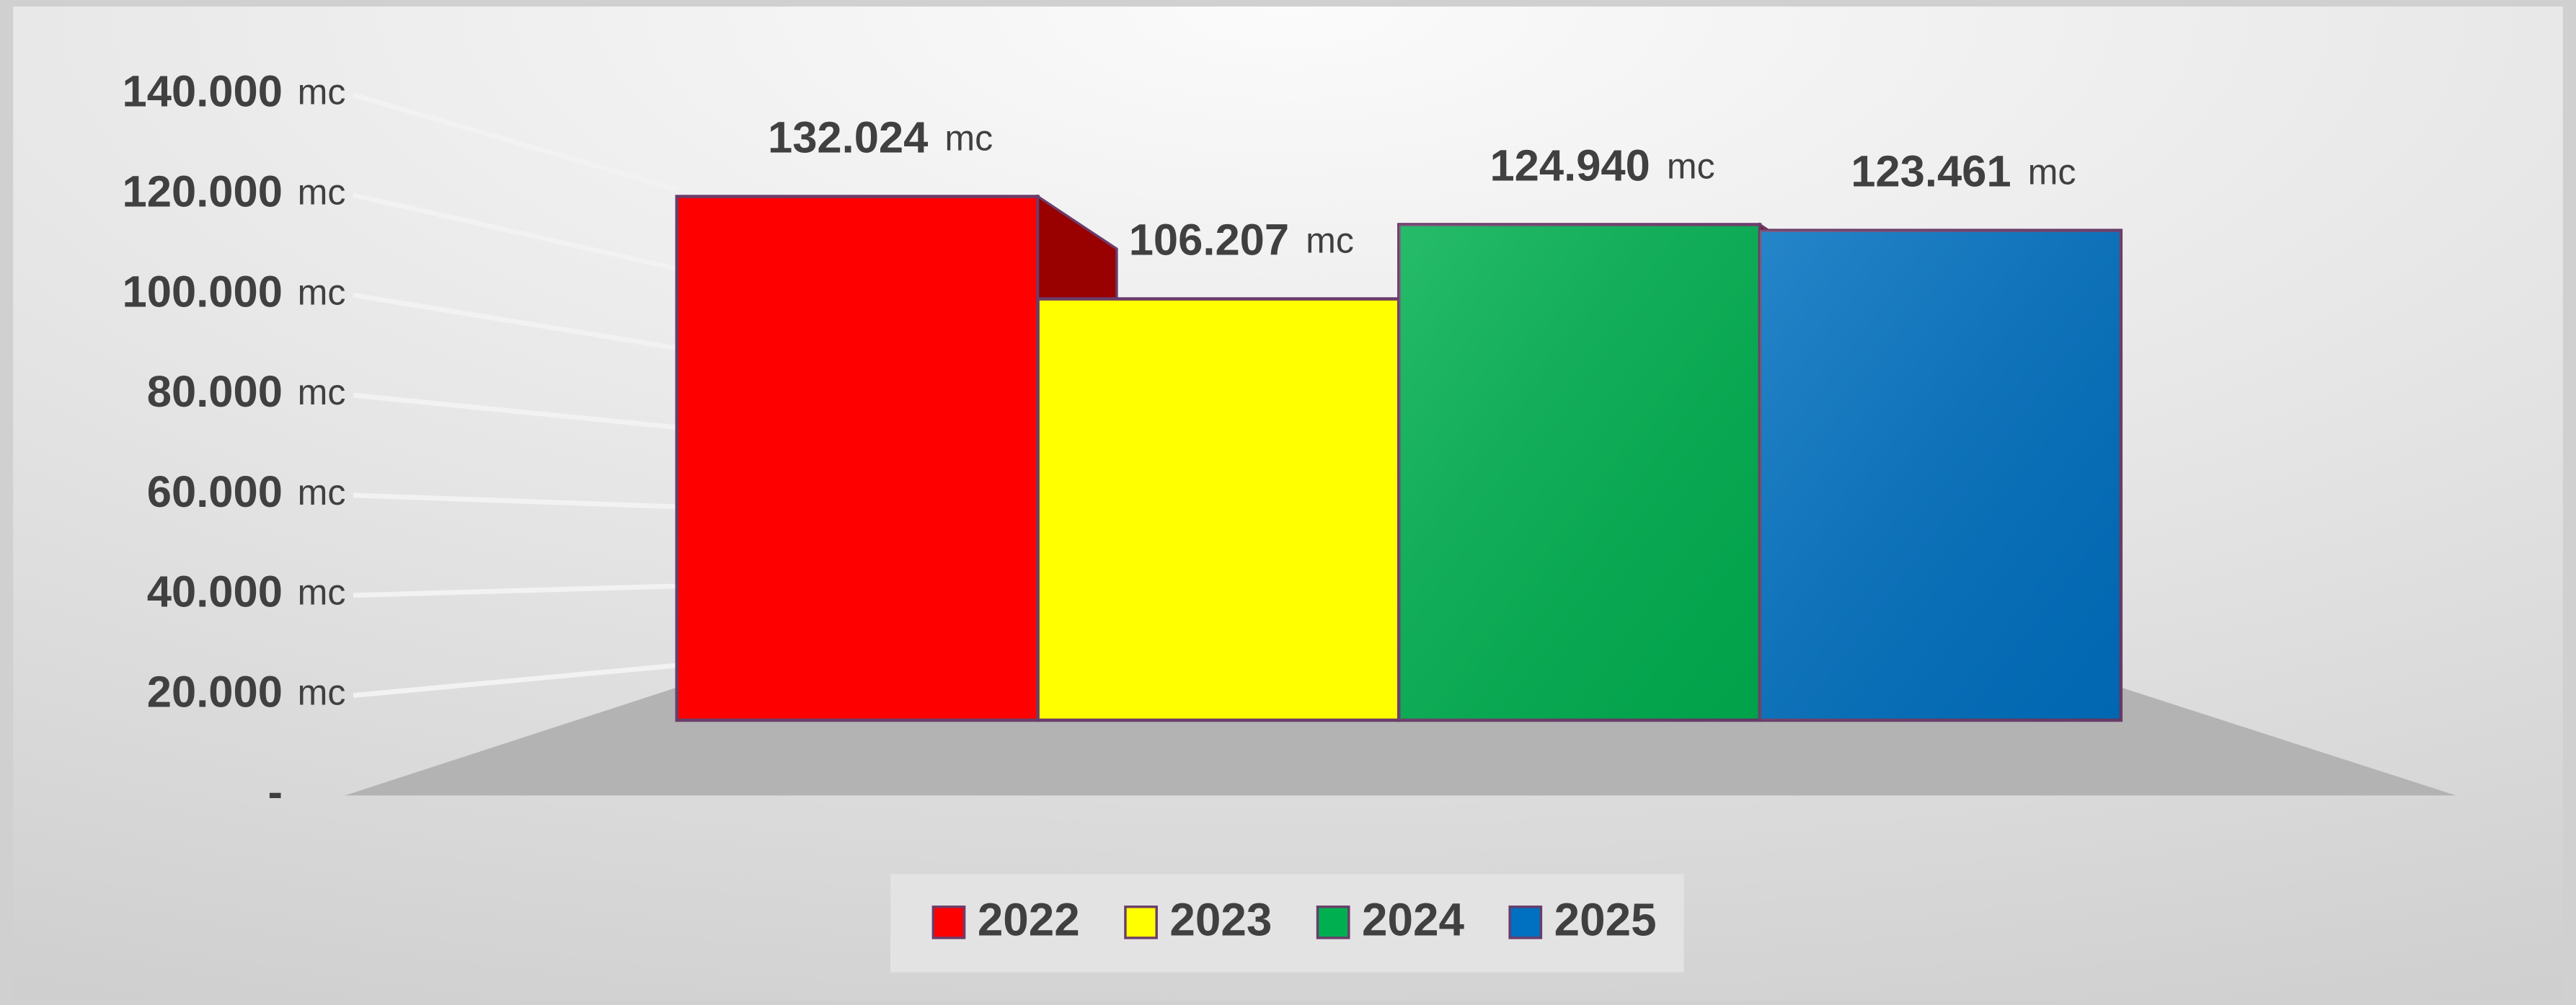 The image size is (2576, 1005). What do you see at coordinates (1029, 919) in the screenshot?
I see `legend-label: 2022` at bounding box center [1029, 919].